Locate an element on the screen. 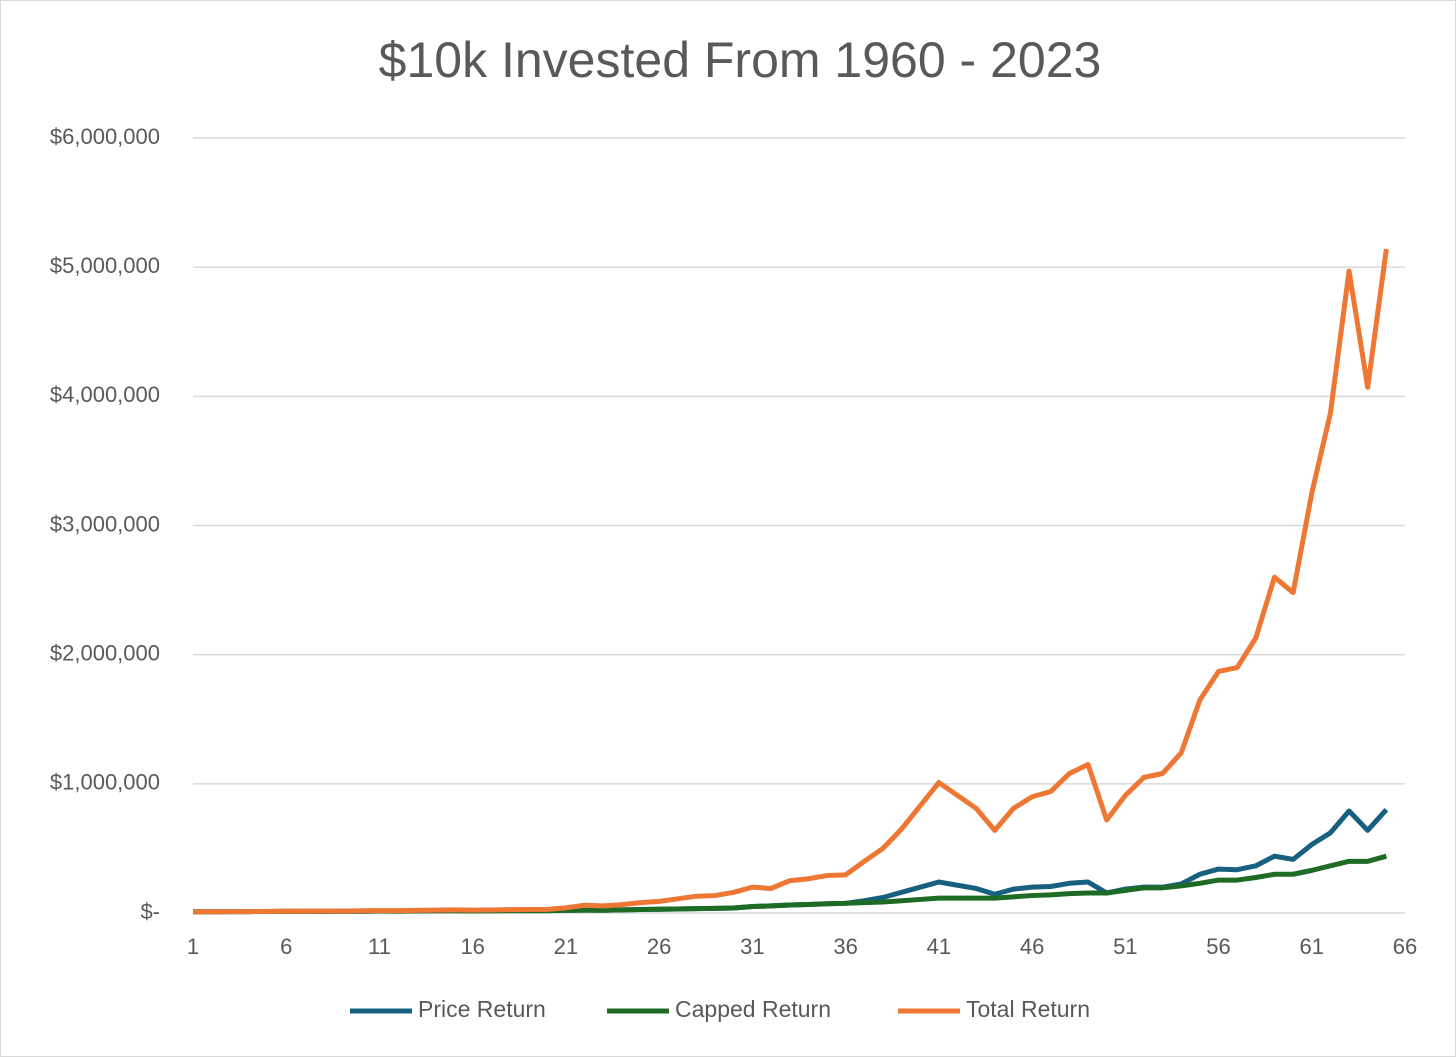 This screenshot has height=1057, width=1456. x-tick-label: 1 is located at coordinates (193, 946).